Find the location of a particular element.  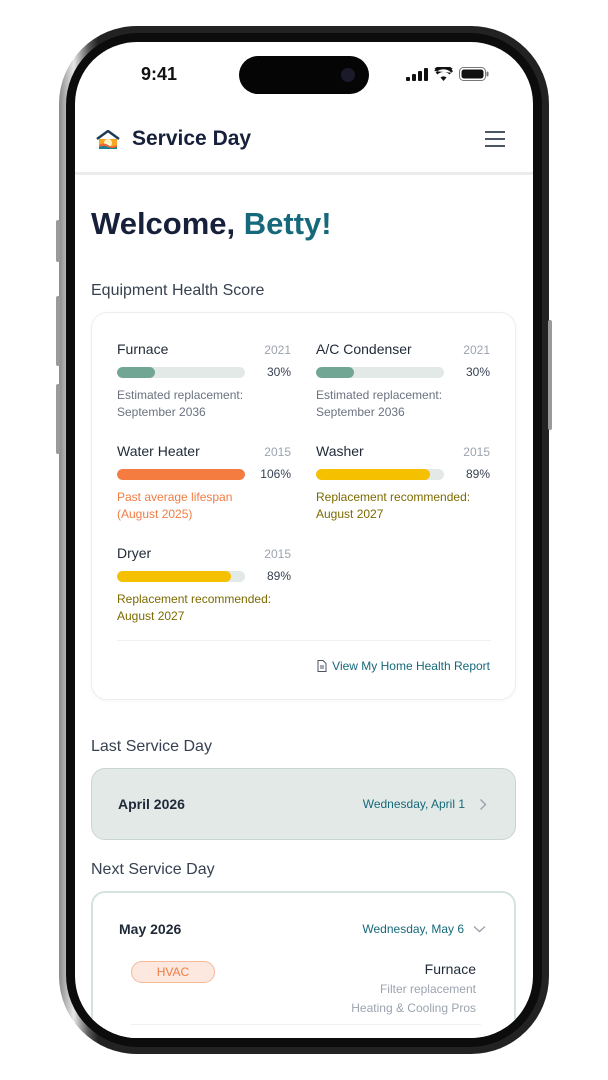

camera-icon is located at coordinates (348, 75).